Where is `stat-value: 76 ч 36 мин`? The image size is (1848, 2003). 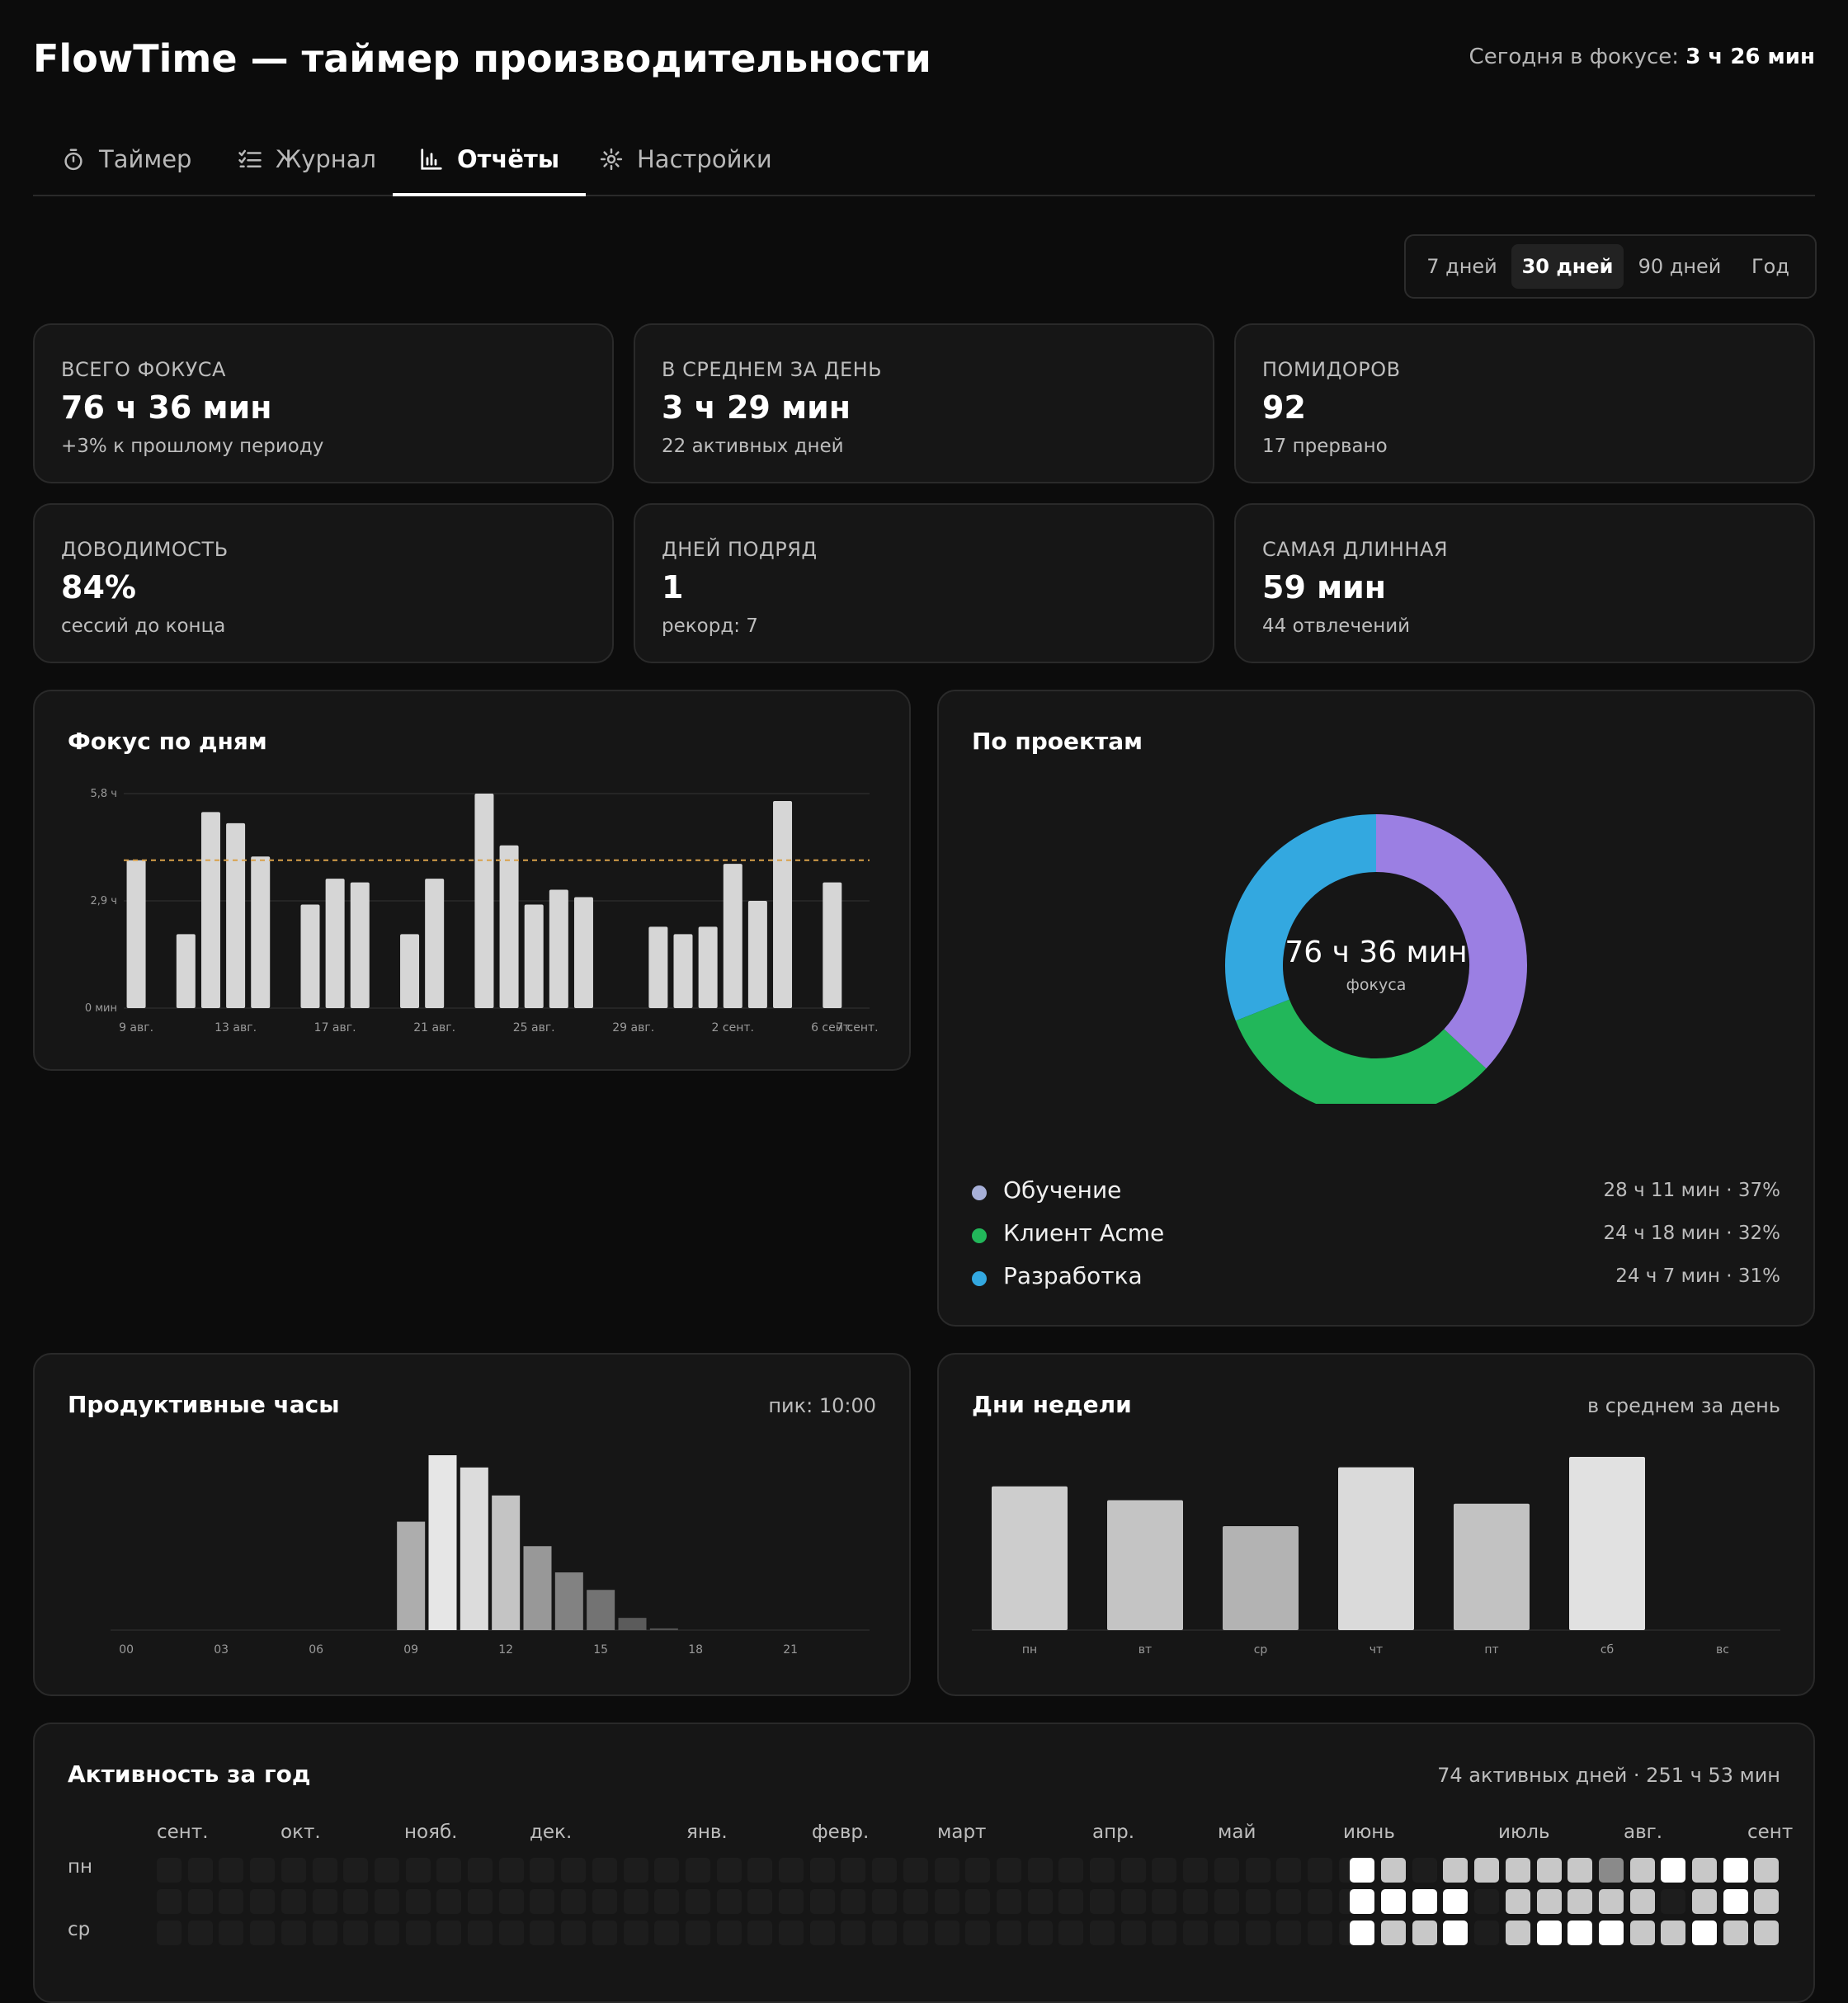 stat-value: 76 ч 36 мин is located at coordinates (166, 407).